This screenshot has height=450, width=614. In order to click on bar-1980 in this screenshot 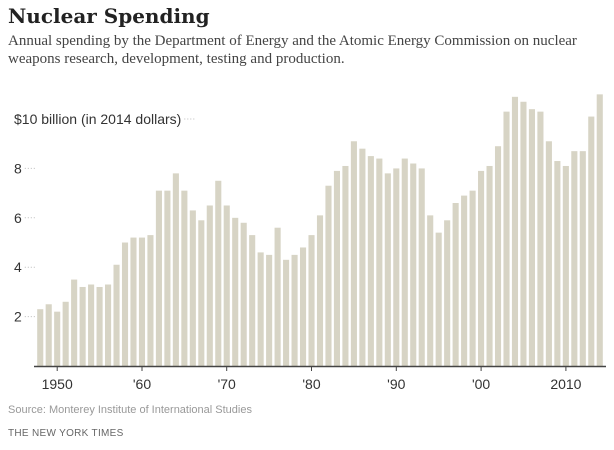, I will do `click(311, 300)`.